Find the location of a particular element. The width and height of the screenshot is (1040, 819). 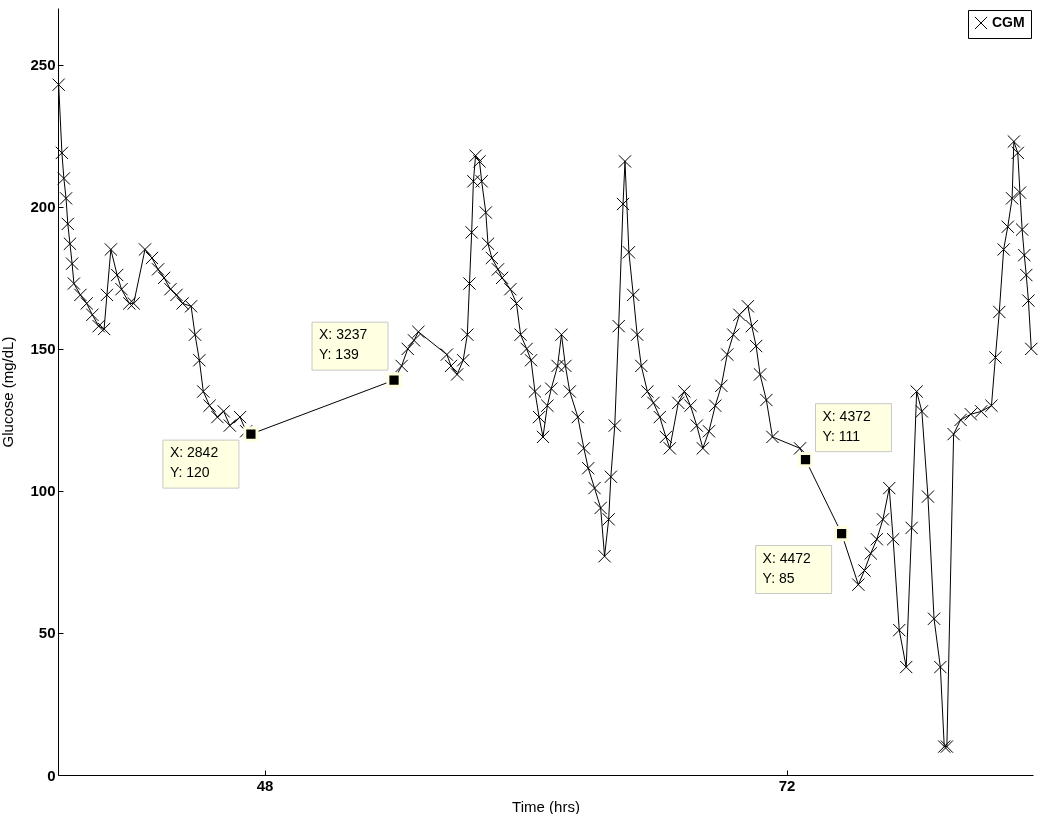

annotation: X: 4472 Y: 85 is located at coordinates (787, 567).